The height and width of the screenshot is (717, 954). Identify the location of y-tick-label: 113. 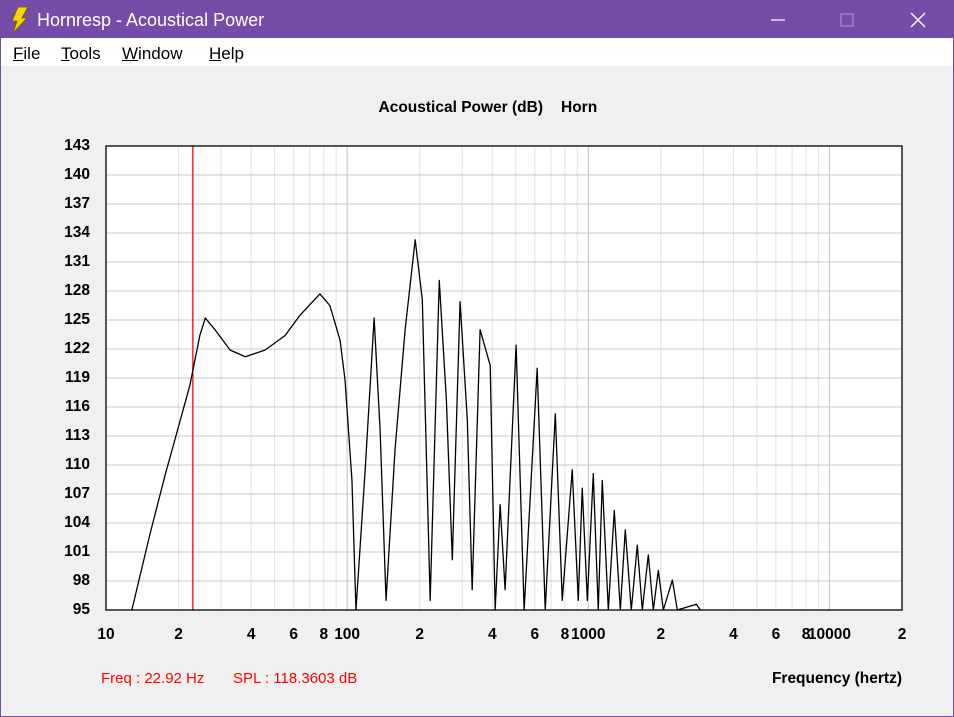
(77, 435).